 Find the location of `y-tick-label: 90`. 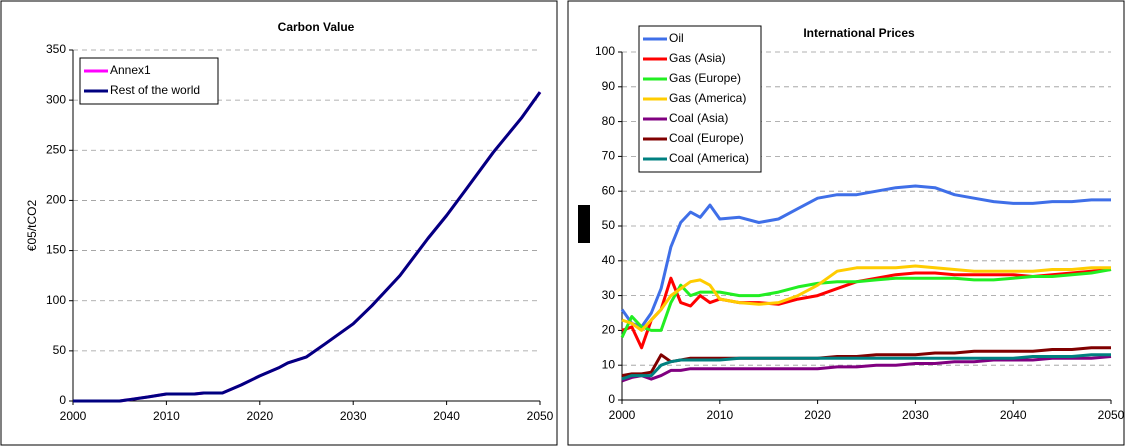

y-tick-label: 90 is located at coordinates (609, 86).